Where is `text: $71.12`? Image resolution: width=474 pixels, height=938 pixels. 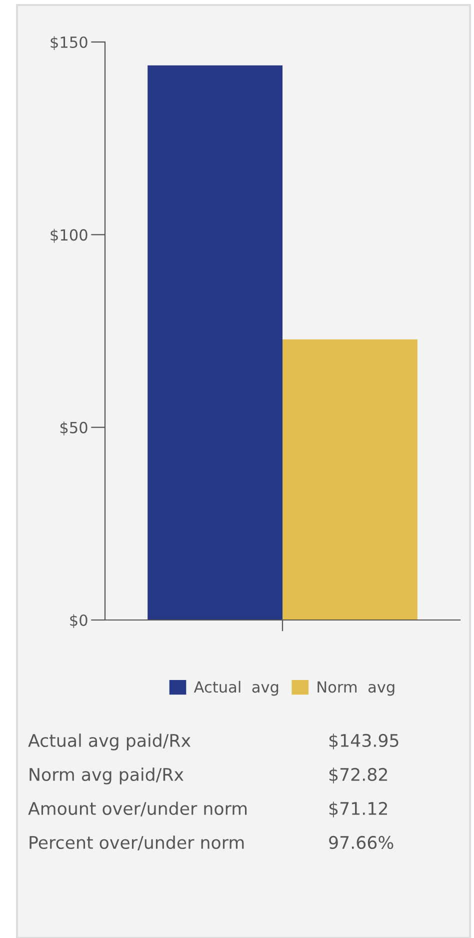 text: $71.12 is located at coordinates (358, 810).